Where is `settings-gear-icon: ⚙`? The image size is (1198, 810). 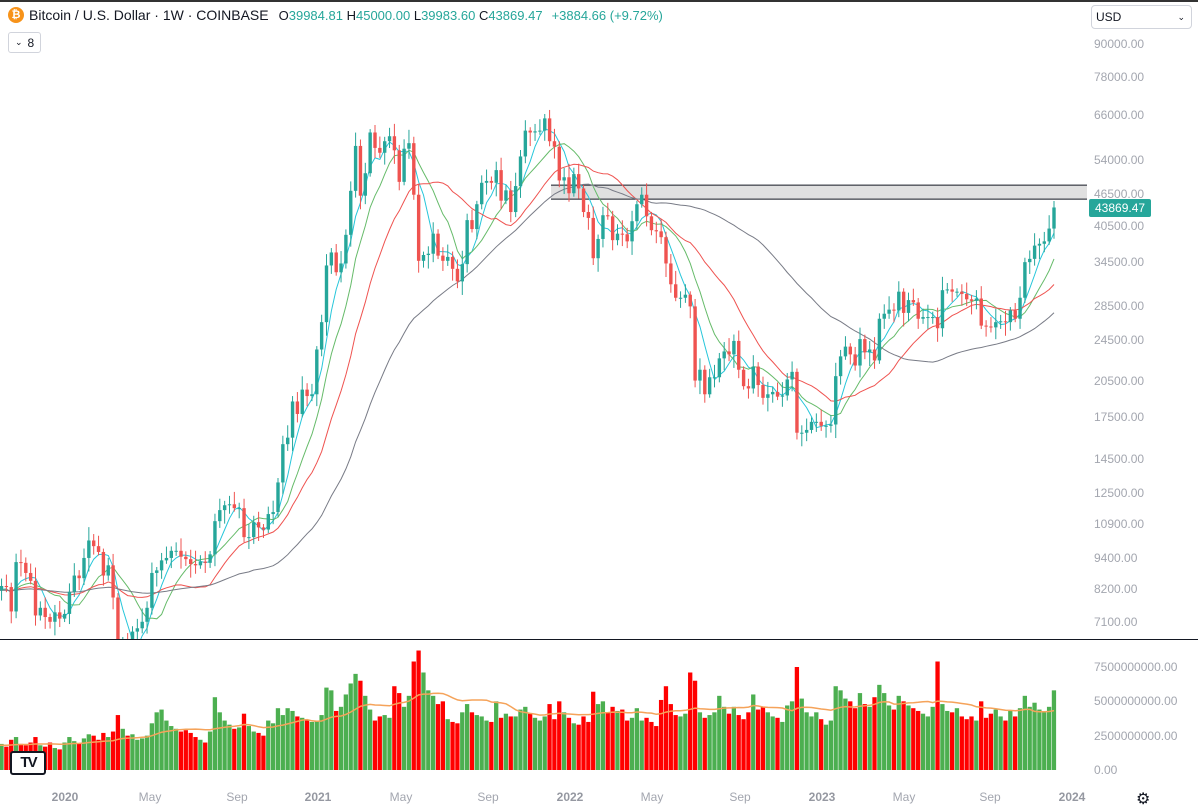 settings-gear-icon: ⚙ is located at coordinates (1143, 799).